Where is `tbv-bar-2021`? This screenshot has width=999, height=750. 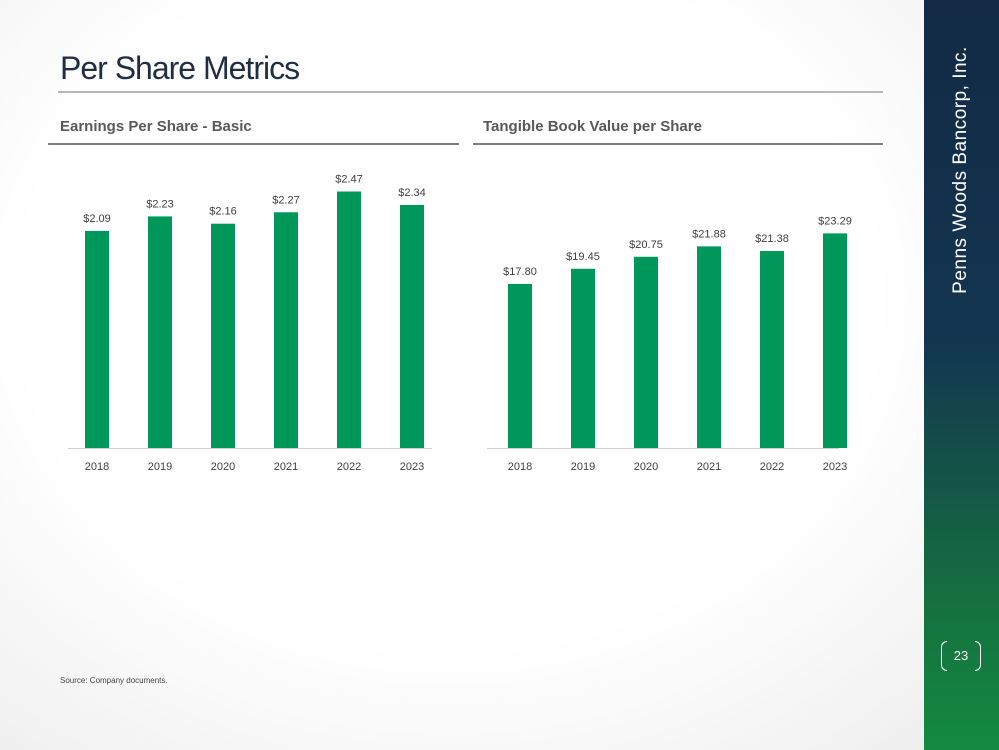
tbv-bar-2021 is located at coordinates (709, 347).